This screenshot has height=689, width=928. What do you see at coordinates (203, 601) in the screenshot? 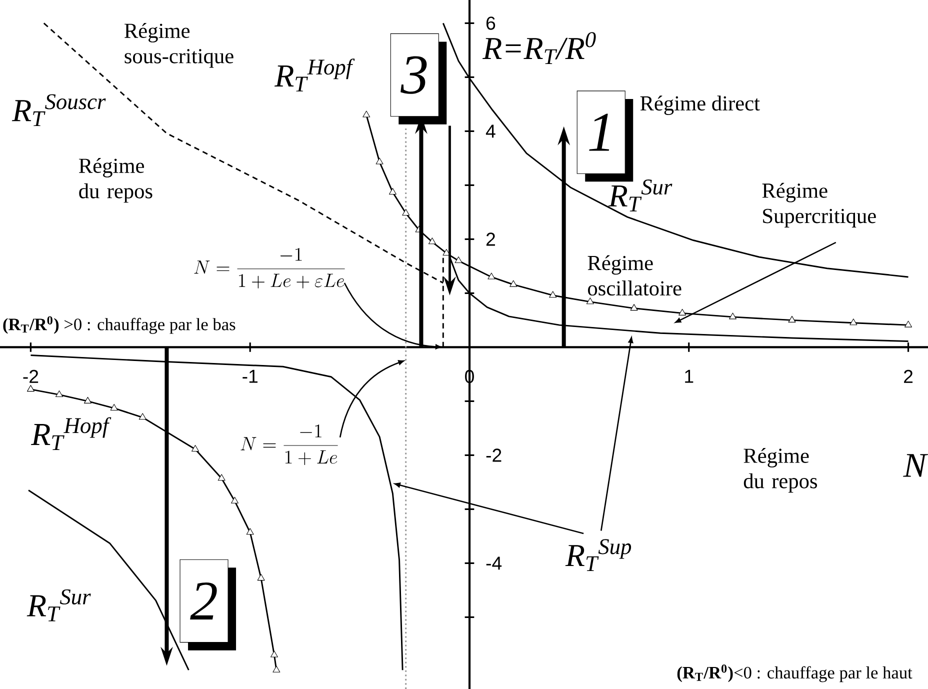
I see `annotation: 2` at bounding box center [203, 601].